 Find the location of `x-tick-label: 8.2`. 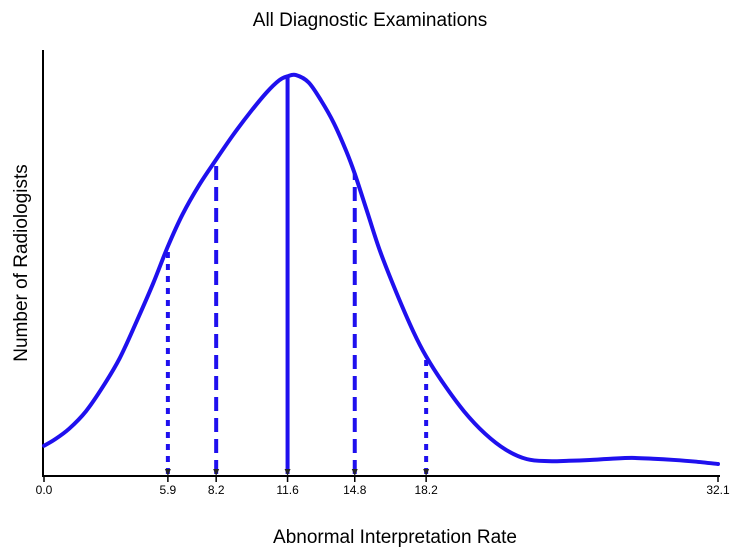

x-tick-label: 8.2 is located at coordinates (216, 490).